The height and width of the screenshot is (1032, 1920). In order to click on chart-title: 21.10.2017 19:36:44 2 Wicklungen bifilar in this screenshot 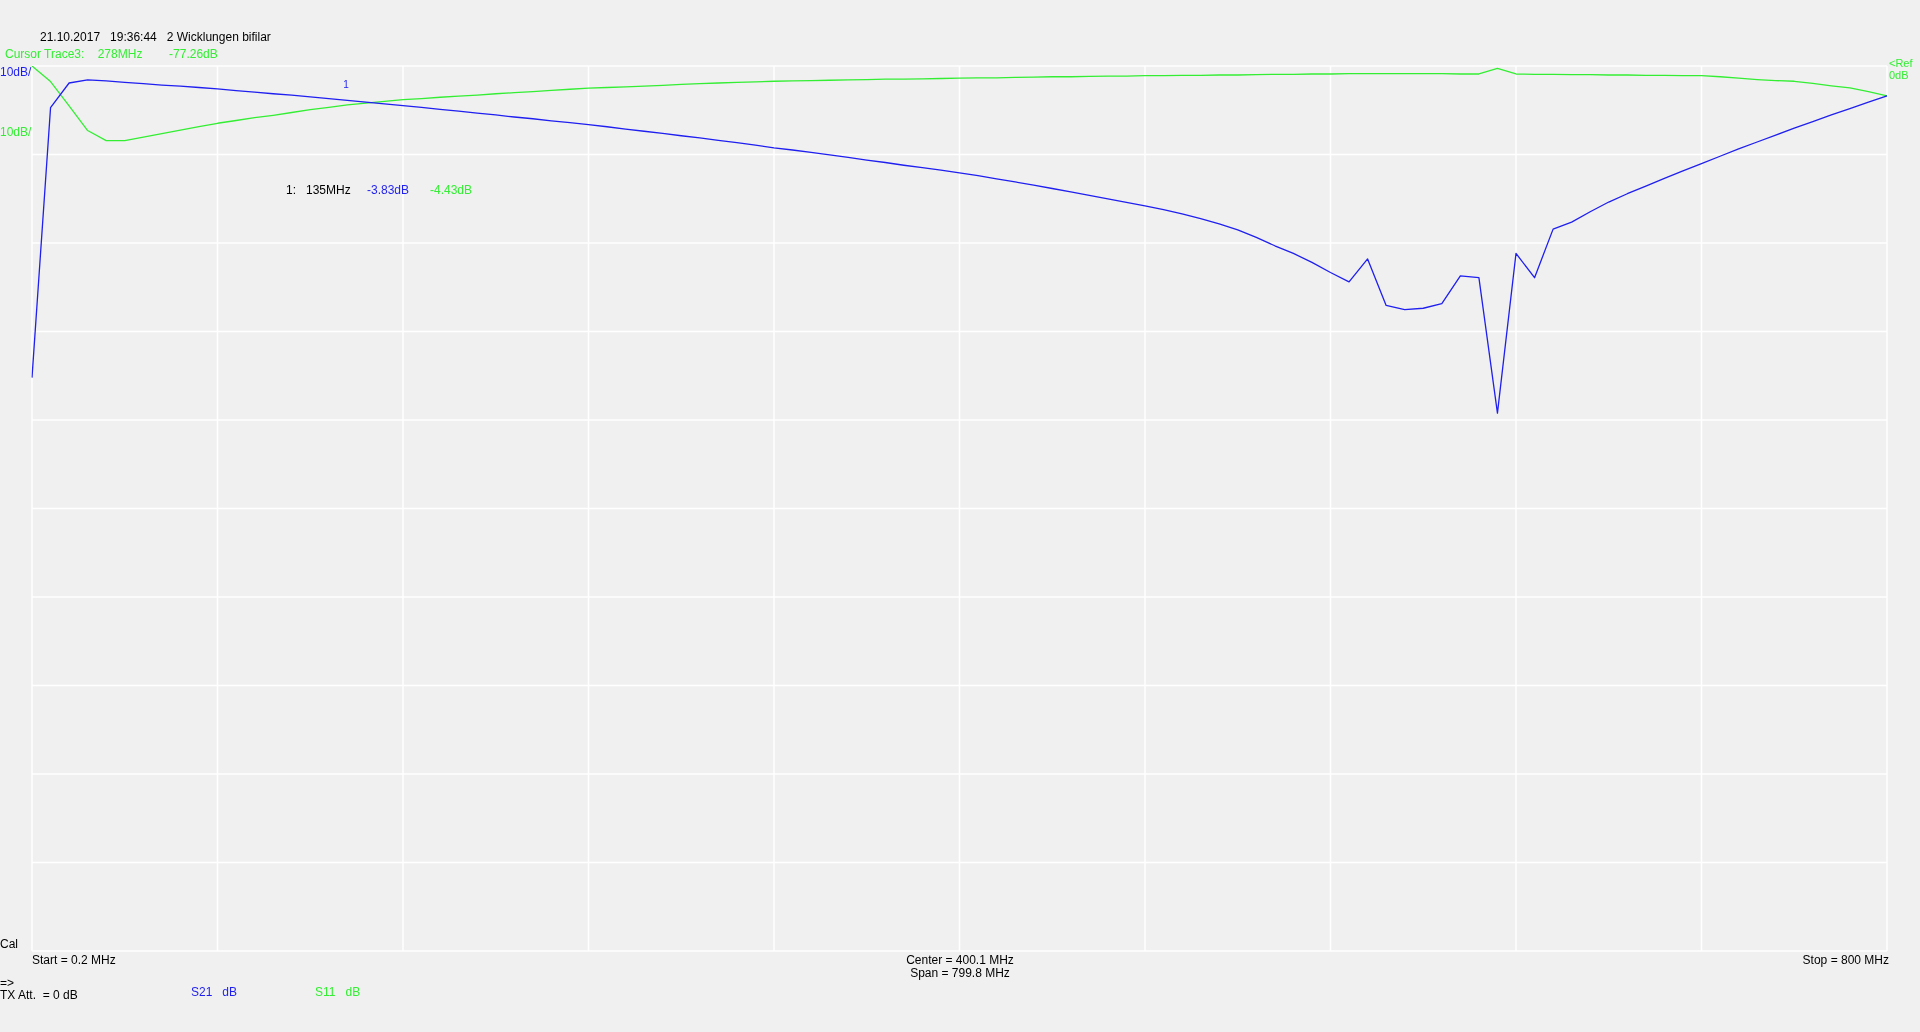, I will do `click(155, 37)`.